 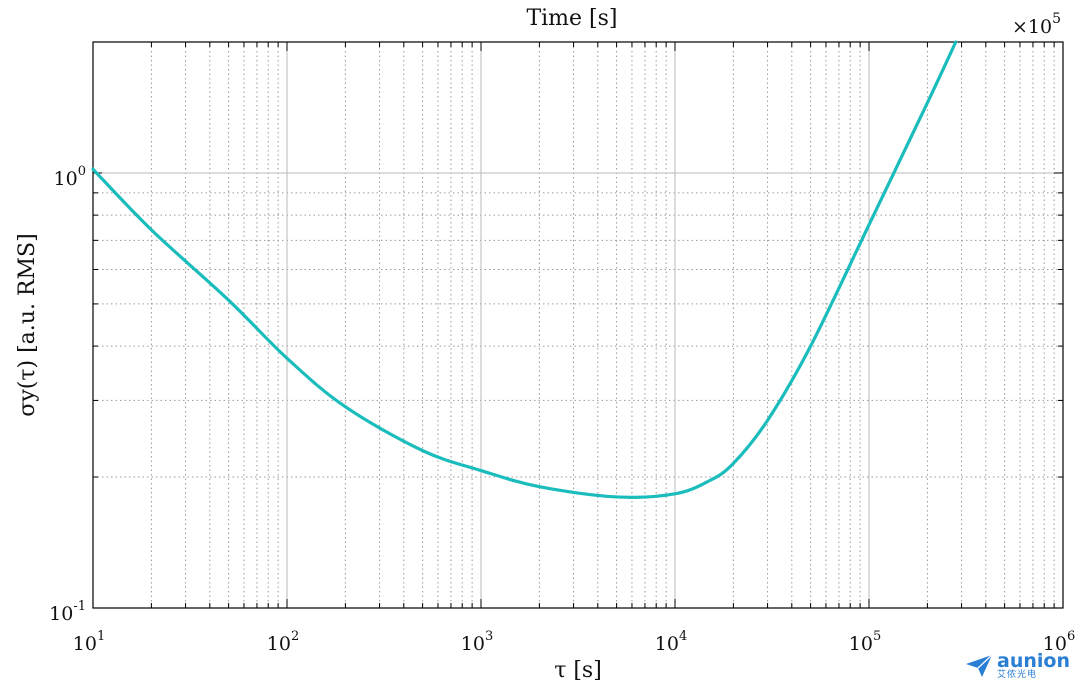 I want to click on brand-logo: aunion 艾侬光电, so click(x=1017, y=666).